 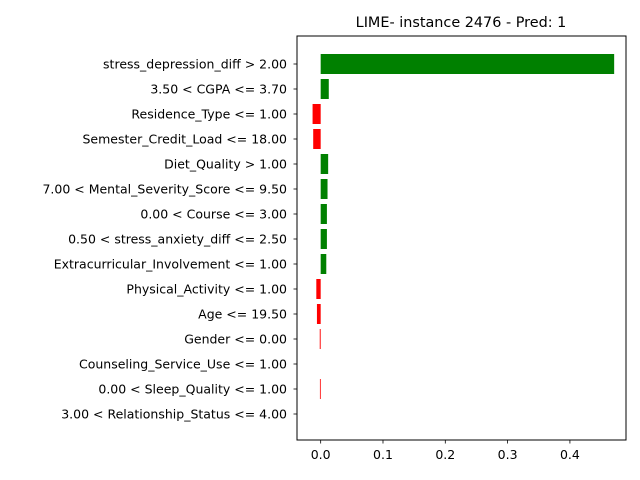 What do you see at coordinates (195, 64) in the screenshot?
I see `y-tick-label: stress_depression_diff > 2.00` at bounding box center [195, 64].